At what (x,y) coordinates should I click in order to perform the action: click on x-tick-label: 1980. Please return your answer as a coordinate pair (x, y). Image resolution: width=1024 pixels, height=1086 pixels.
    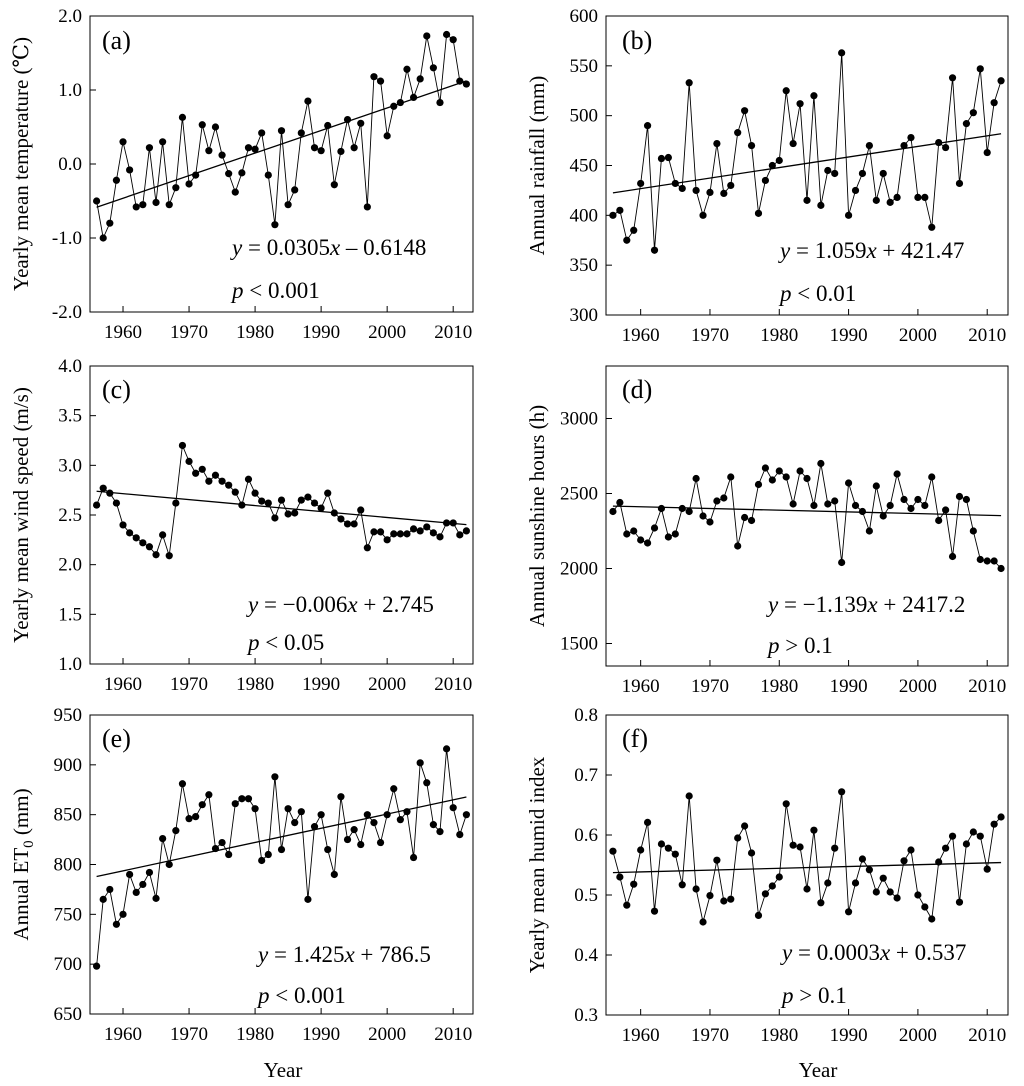
    Looking at the image, I should click on (255, 332).